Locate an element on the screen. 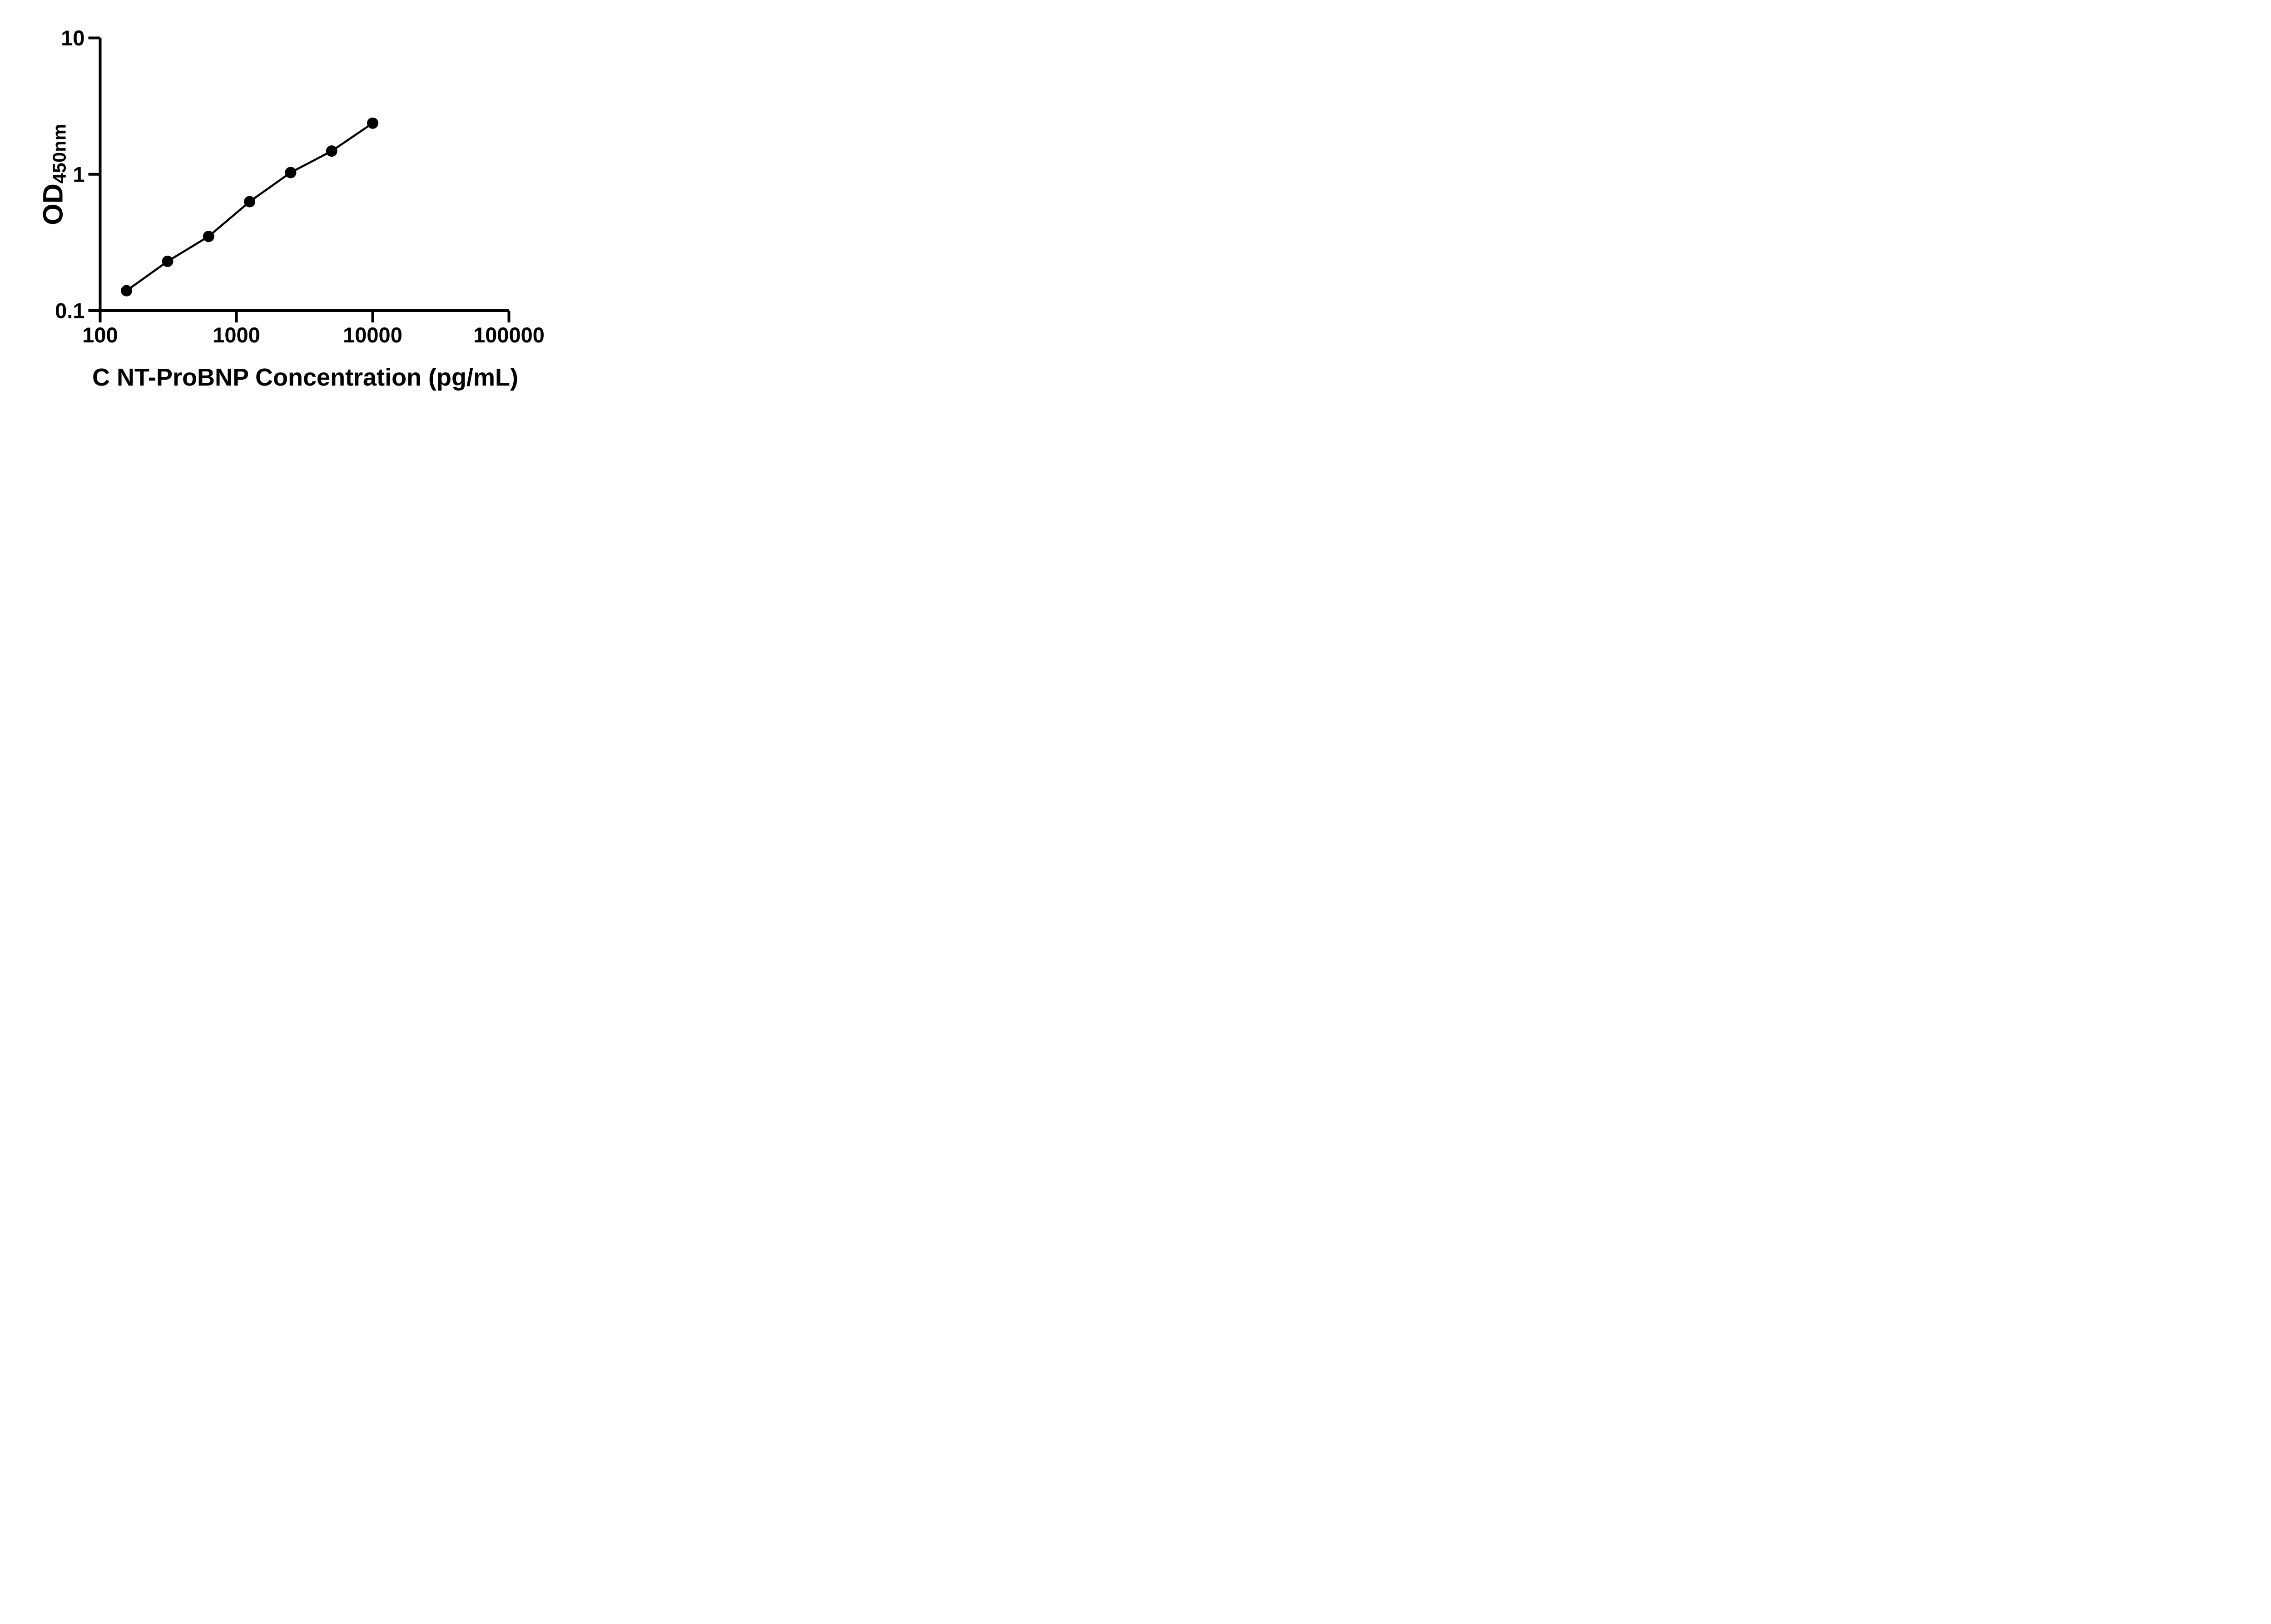 This screenshot has width=2271, height=1624. x-axis-title: C NT-ProBNP Concentration (pg/mL) is located at coordinates (305, 377).